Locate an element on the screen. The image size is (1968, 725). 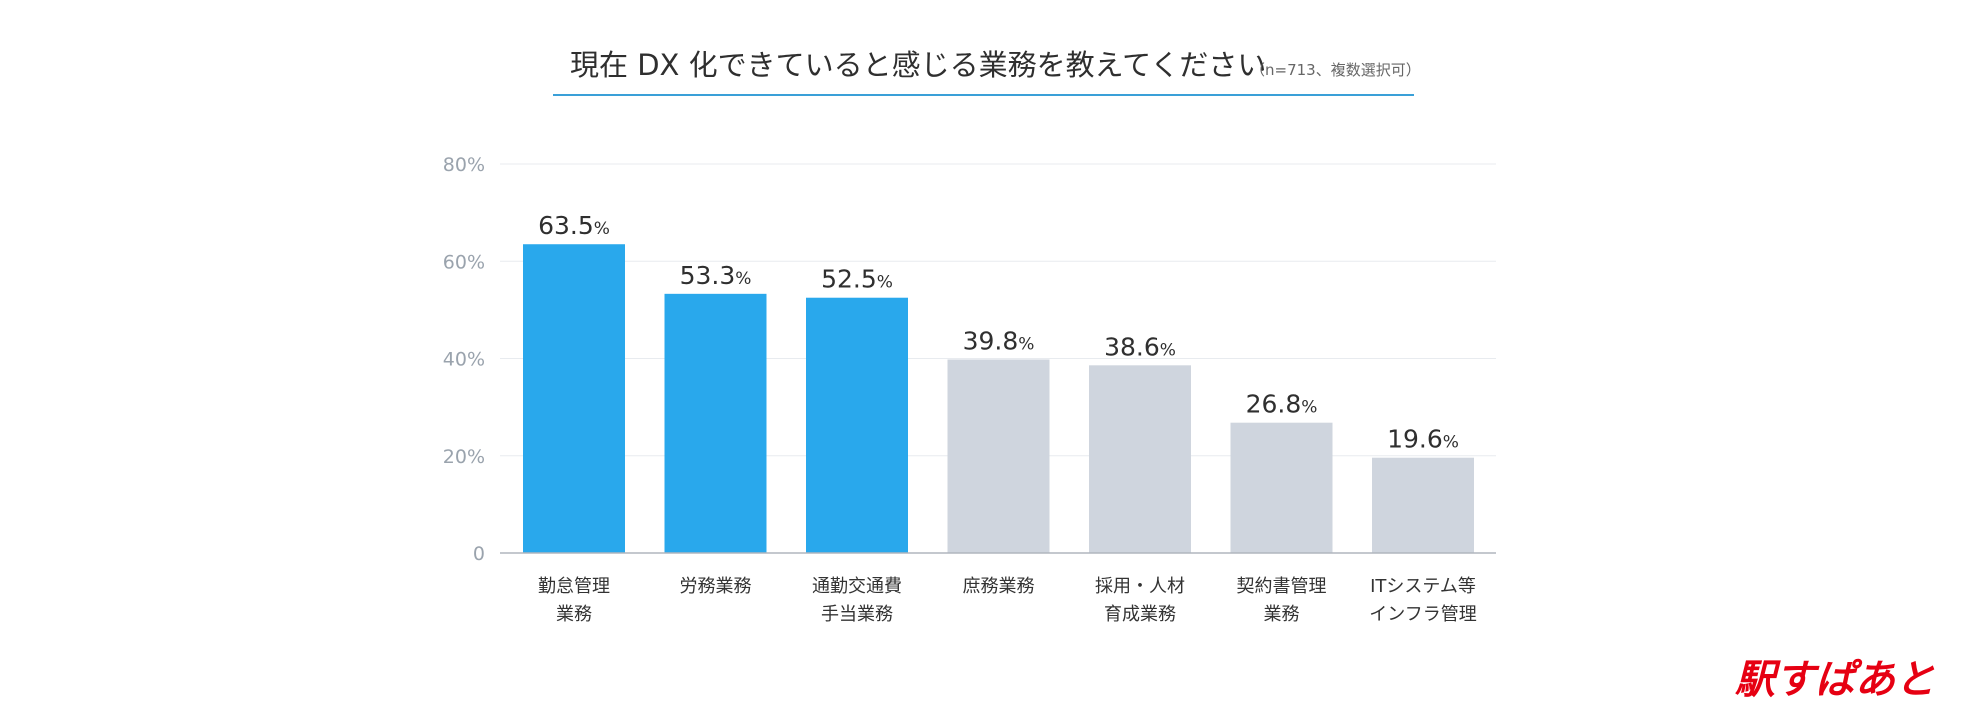
x-tick-label: 勤怠管理 is located at coordinates (574, 586).